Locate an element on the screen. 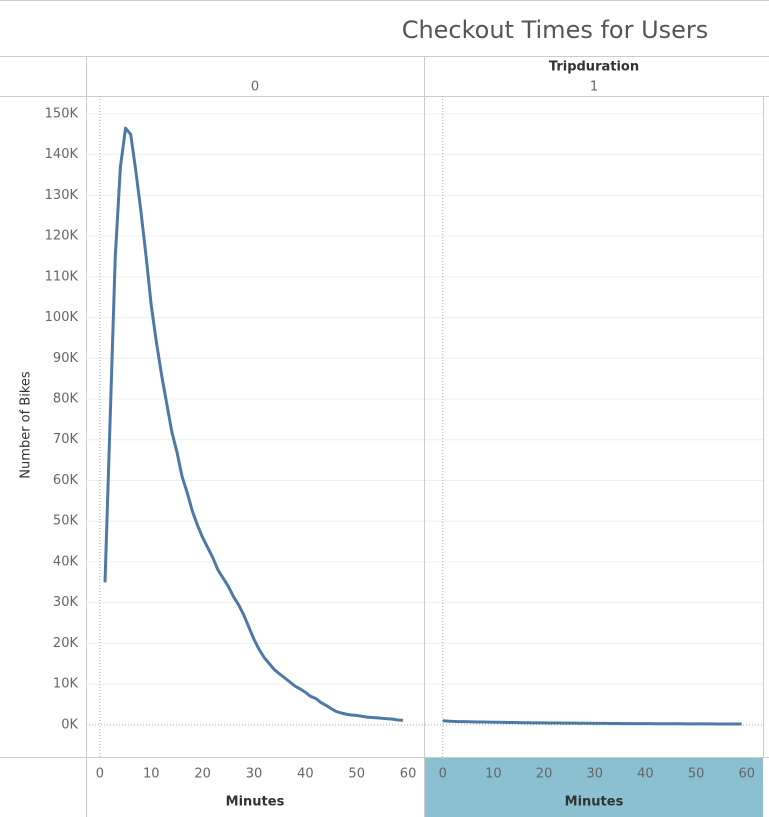  y-tick-label: 140K is located at coordinates (62, 154).